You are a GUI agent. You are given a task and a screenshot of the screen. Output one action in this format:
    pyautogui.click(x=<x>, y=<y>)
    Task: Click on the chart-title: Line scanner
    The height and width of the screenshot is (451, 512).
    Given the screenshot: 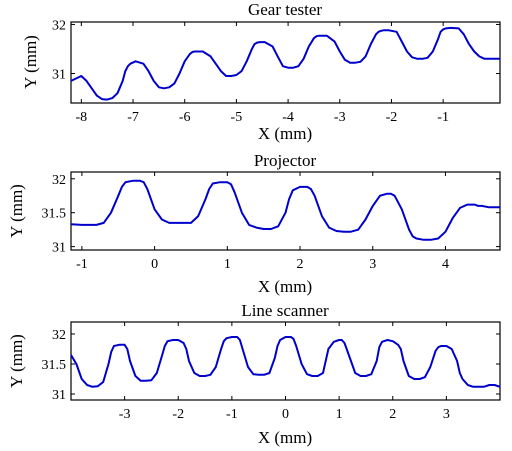 What is the action you would take?
    pyautogui.click(x=285, y=310)
    